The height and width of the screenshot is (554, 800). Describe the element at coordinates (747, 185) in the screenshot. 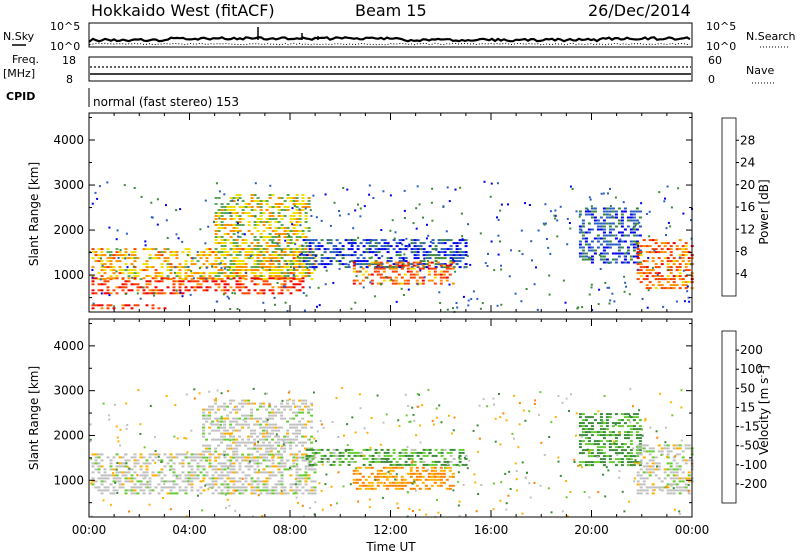

I see `power-colorbar-tick: 20` at that location.